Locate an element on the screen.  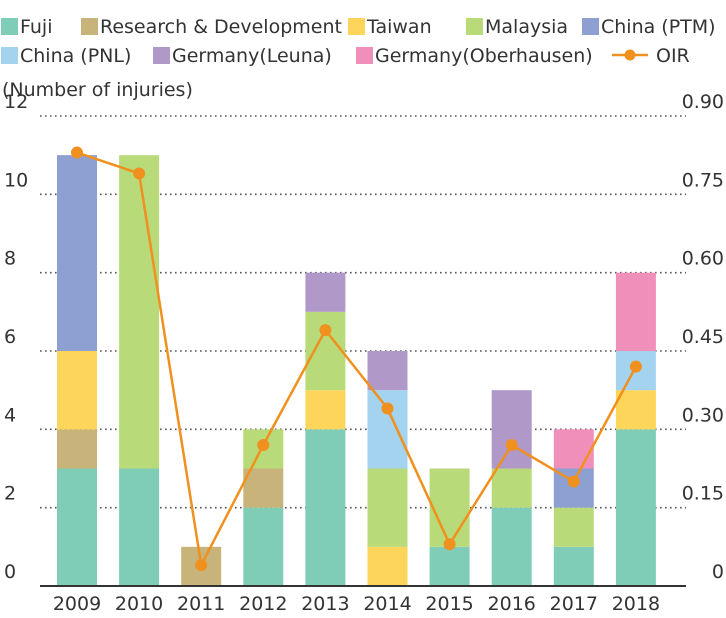
legend-label: Malaysia is located at coordinates (526, 27).